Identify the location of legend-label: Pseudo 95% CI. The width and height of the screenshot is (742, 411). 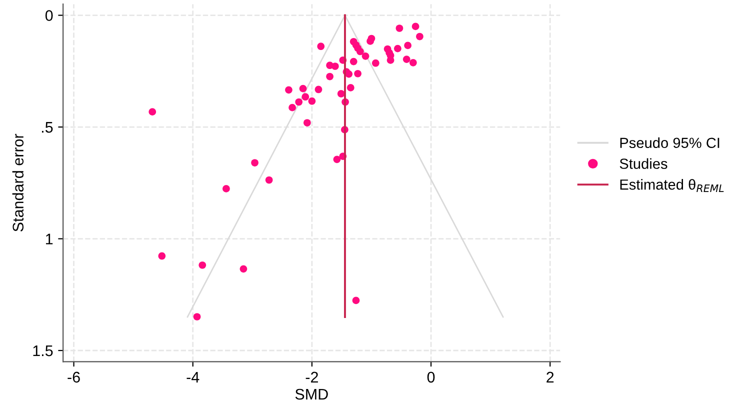
(670, 142).